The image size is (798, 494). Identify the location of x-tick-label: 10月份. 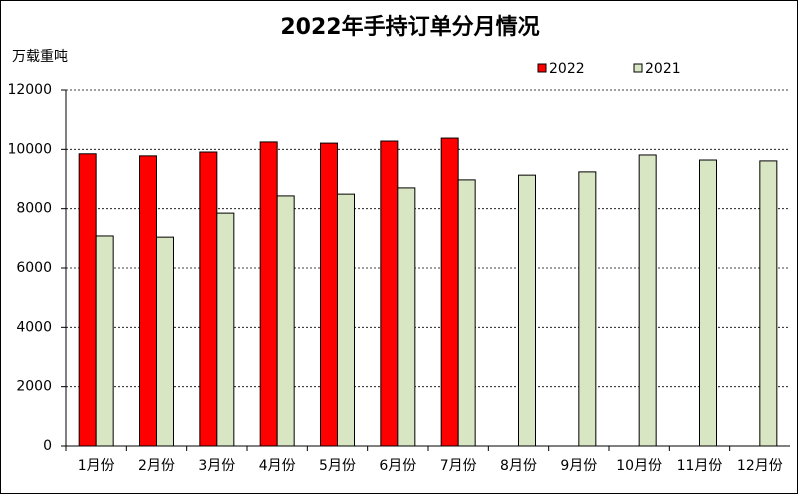
(639, 466).